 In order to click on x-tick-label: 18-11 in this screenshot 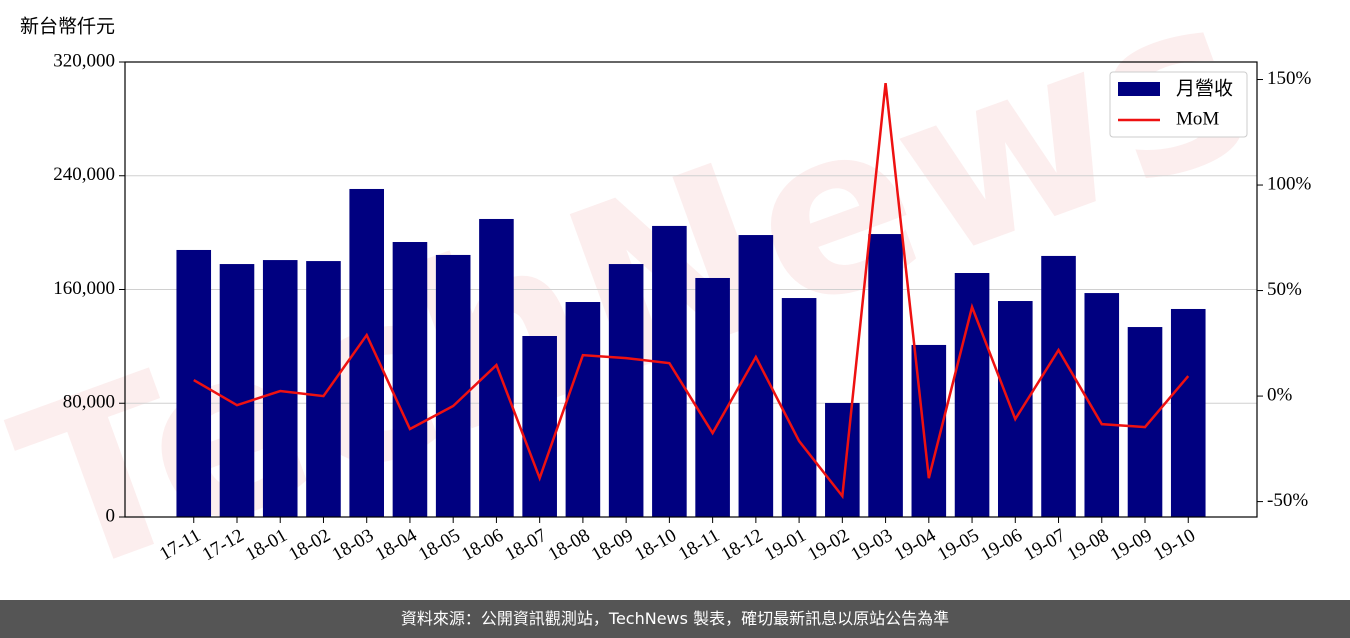, I will do `click(699, 545)`.